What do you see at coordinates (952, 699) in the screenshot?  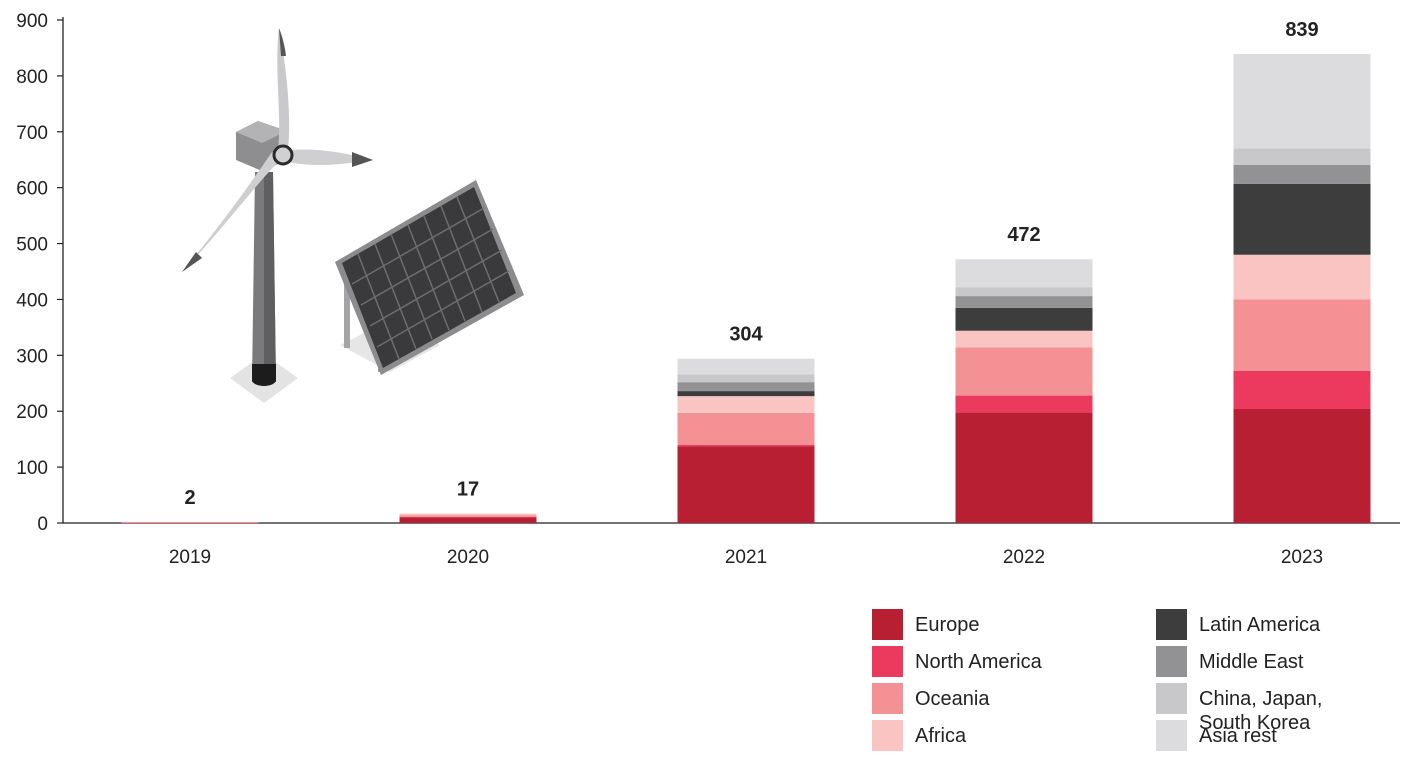 I see `legend-label: Oceania` at bounding box center [952, 699].